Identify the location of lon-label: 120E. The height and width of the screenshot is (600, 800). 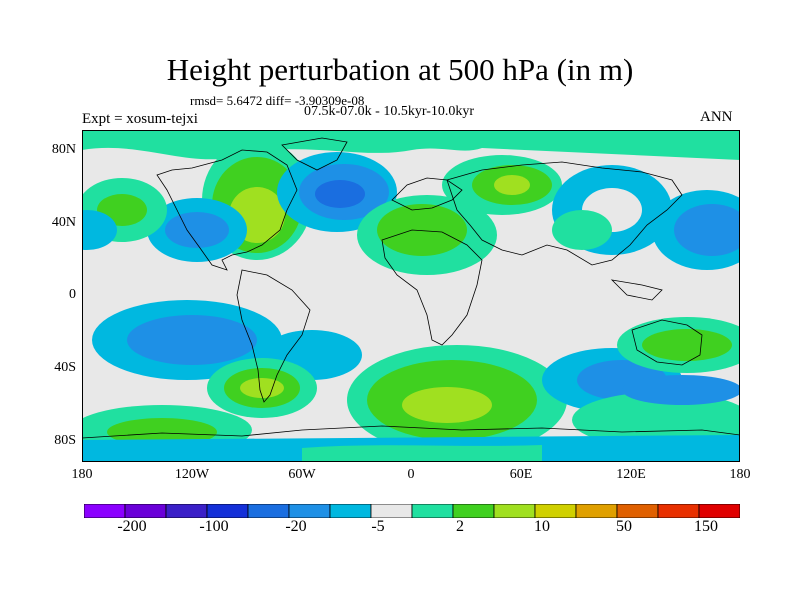
(631, 474).